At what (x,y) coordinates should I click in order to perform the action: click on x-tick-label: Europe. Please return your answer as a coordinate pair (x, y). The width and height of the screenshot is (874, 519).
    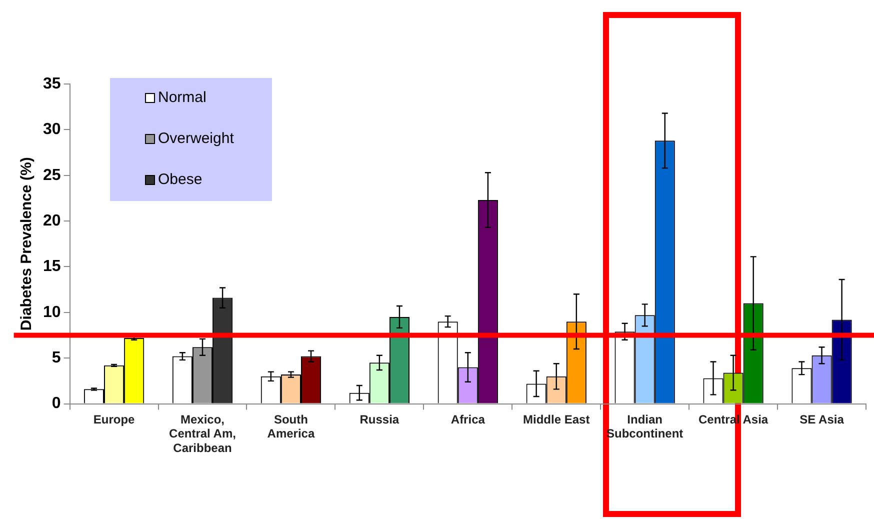
    Looking at the image, I should click on (114, 419).